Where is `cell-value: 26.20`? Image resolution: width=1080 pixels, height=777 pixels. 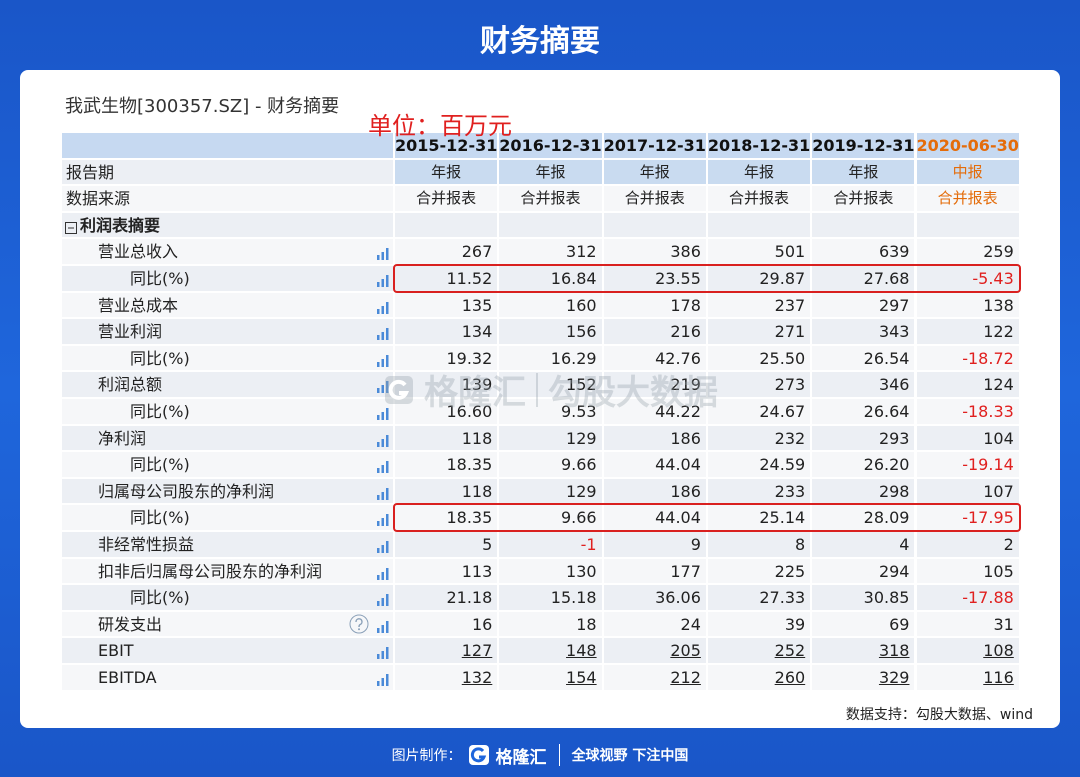
cell-value: 26.20 is located at coordinates (863, 464).